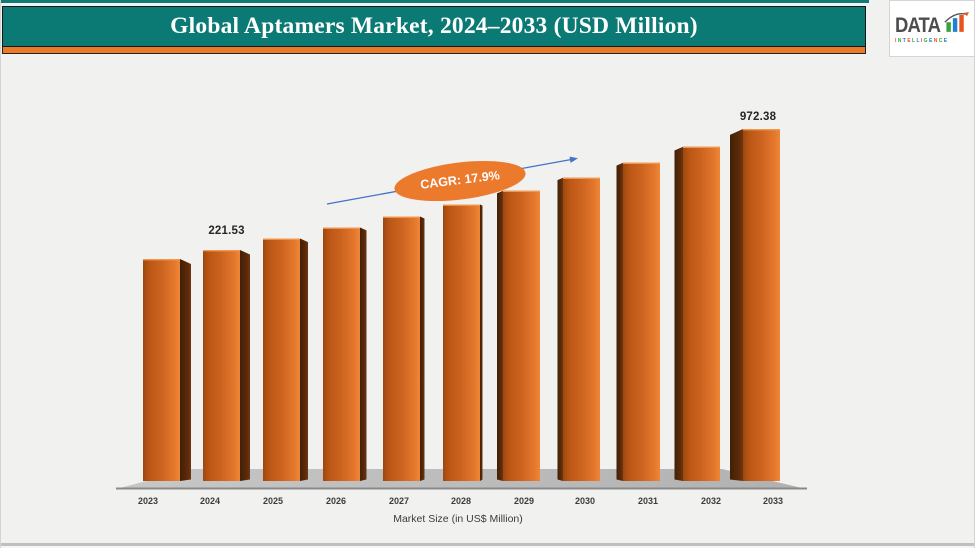 The image size is (975, 548). What do you see at coordinates (758, 117) in the screenshot?
I see `data-label-2033: 972.38` at bounding box center [758, 117].